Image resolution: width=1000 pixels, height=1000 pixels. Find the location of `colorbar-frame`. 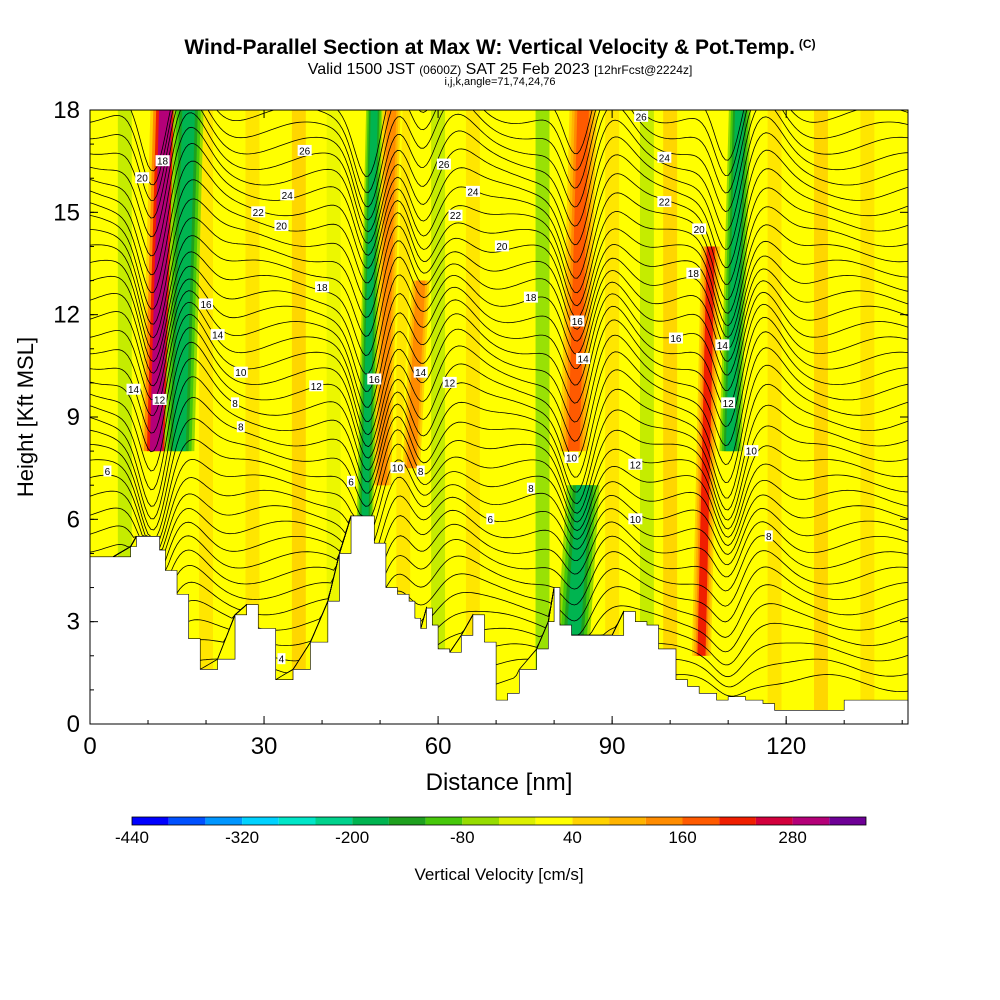

colorbar-frame is located at coordinates (499, 821).